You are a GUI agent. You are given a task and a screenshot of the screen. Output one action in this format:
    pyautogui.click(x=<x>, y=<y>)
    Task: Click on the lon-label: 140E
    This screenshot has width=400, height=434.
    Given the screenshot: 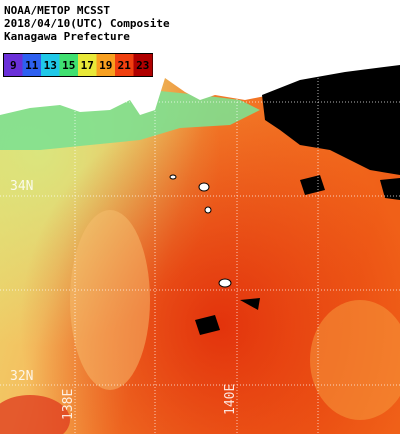 What is the action you would take?
    pyautogui.click(x=230, y=399)
    